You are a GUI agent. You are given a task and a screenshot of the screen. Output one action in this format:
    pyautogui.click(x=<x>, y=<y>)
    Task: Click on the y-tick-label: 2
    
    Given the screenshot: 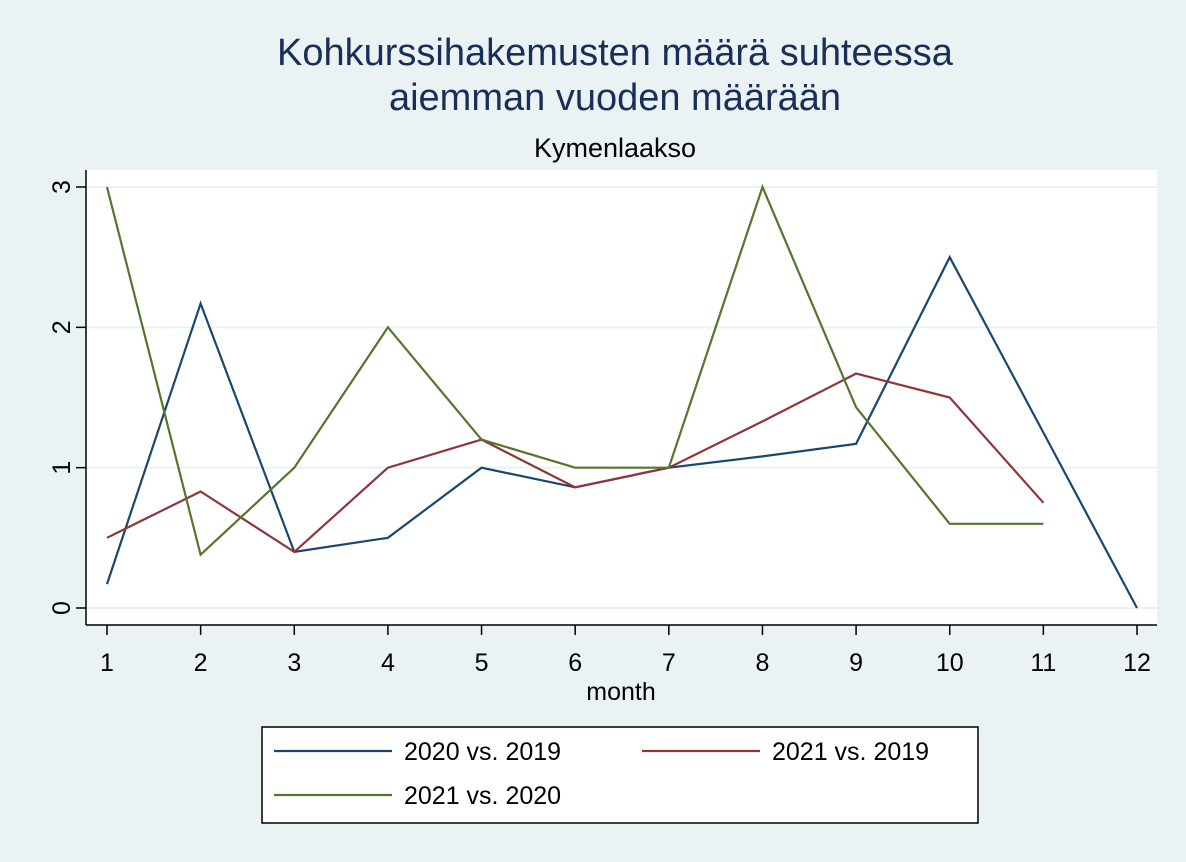 What is the action you would take?
    pyautogui.click(x=62, y=327)
    